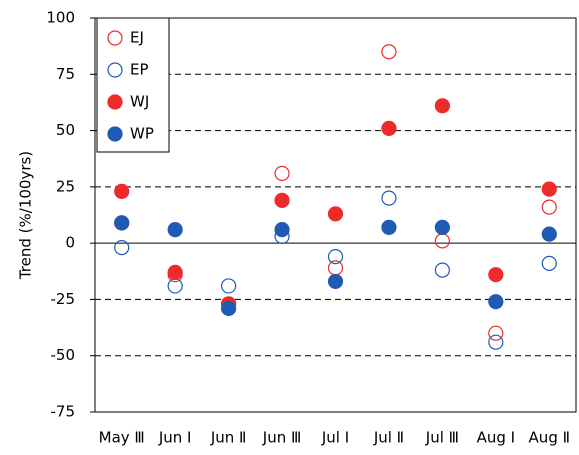 The height and width of the screenshot is (455, 579). Describe the element at coordinates (228, 438) in the screenshot. I see `x-tick-label: Jun Ⅱ` at that location.